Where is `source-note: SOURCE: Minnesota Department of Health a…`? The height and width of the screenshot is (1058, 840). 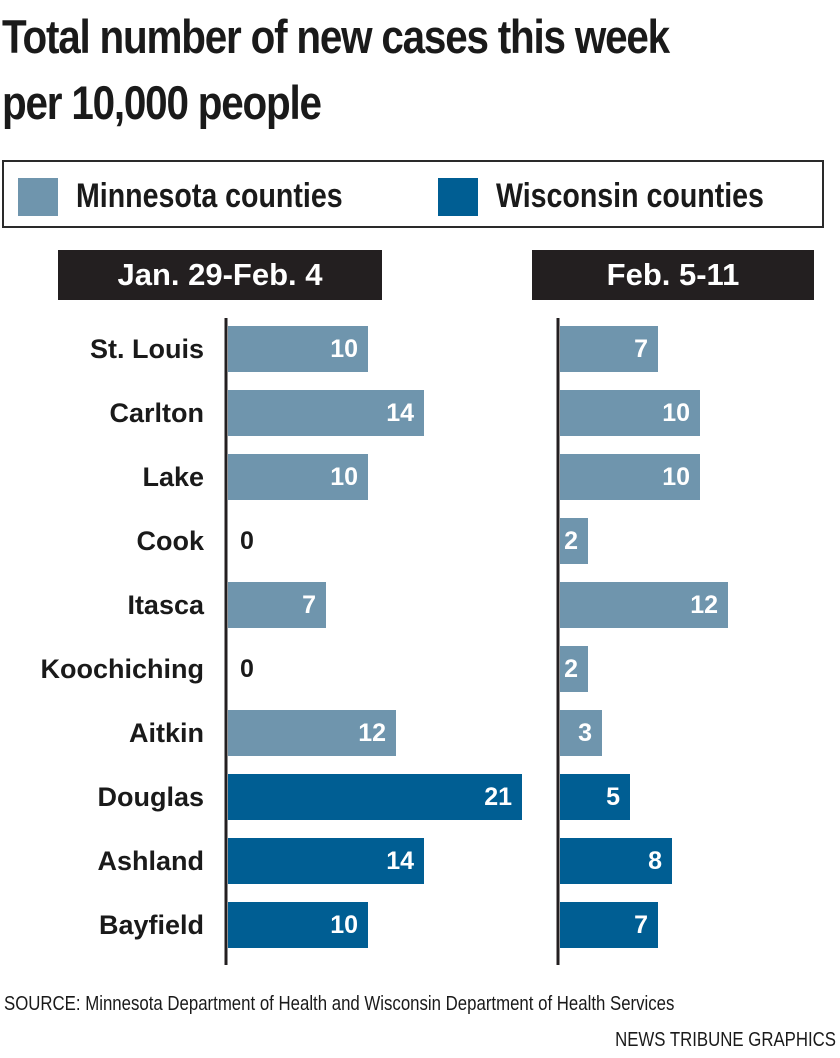 source-note: SOURCE: Minnesota Department of Health a… is located at coordinates (339, 1004).